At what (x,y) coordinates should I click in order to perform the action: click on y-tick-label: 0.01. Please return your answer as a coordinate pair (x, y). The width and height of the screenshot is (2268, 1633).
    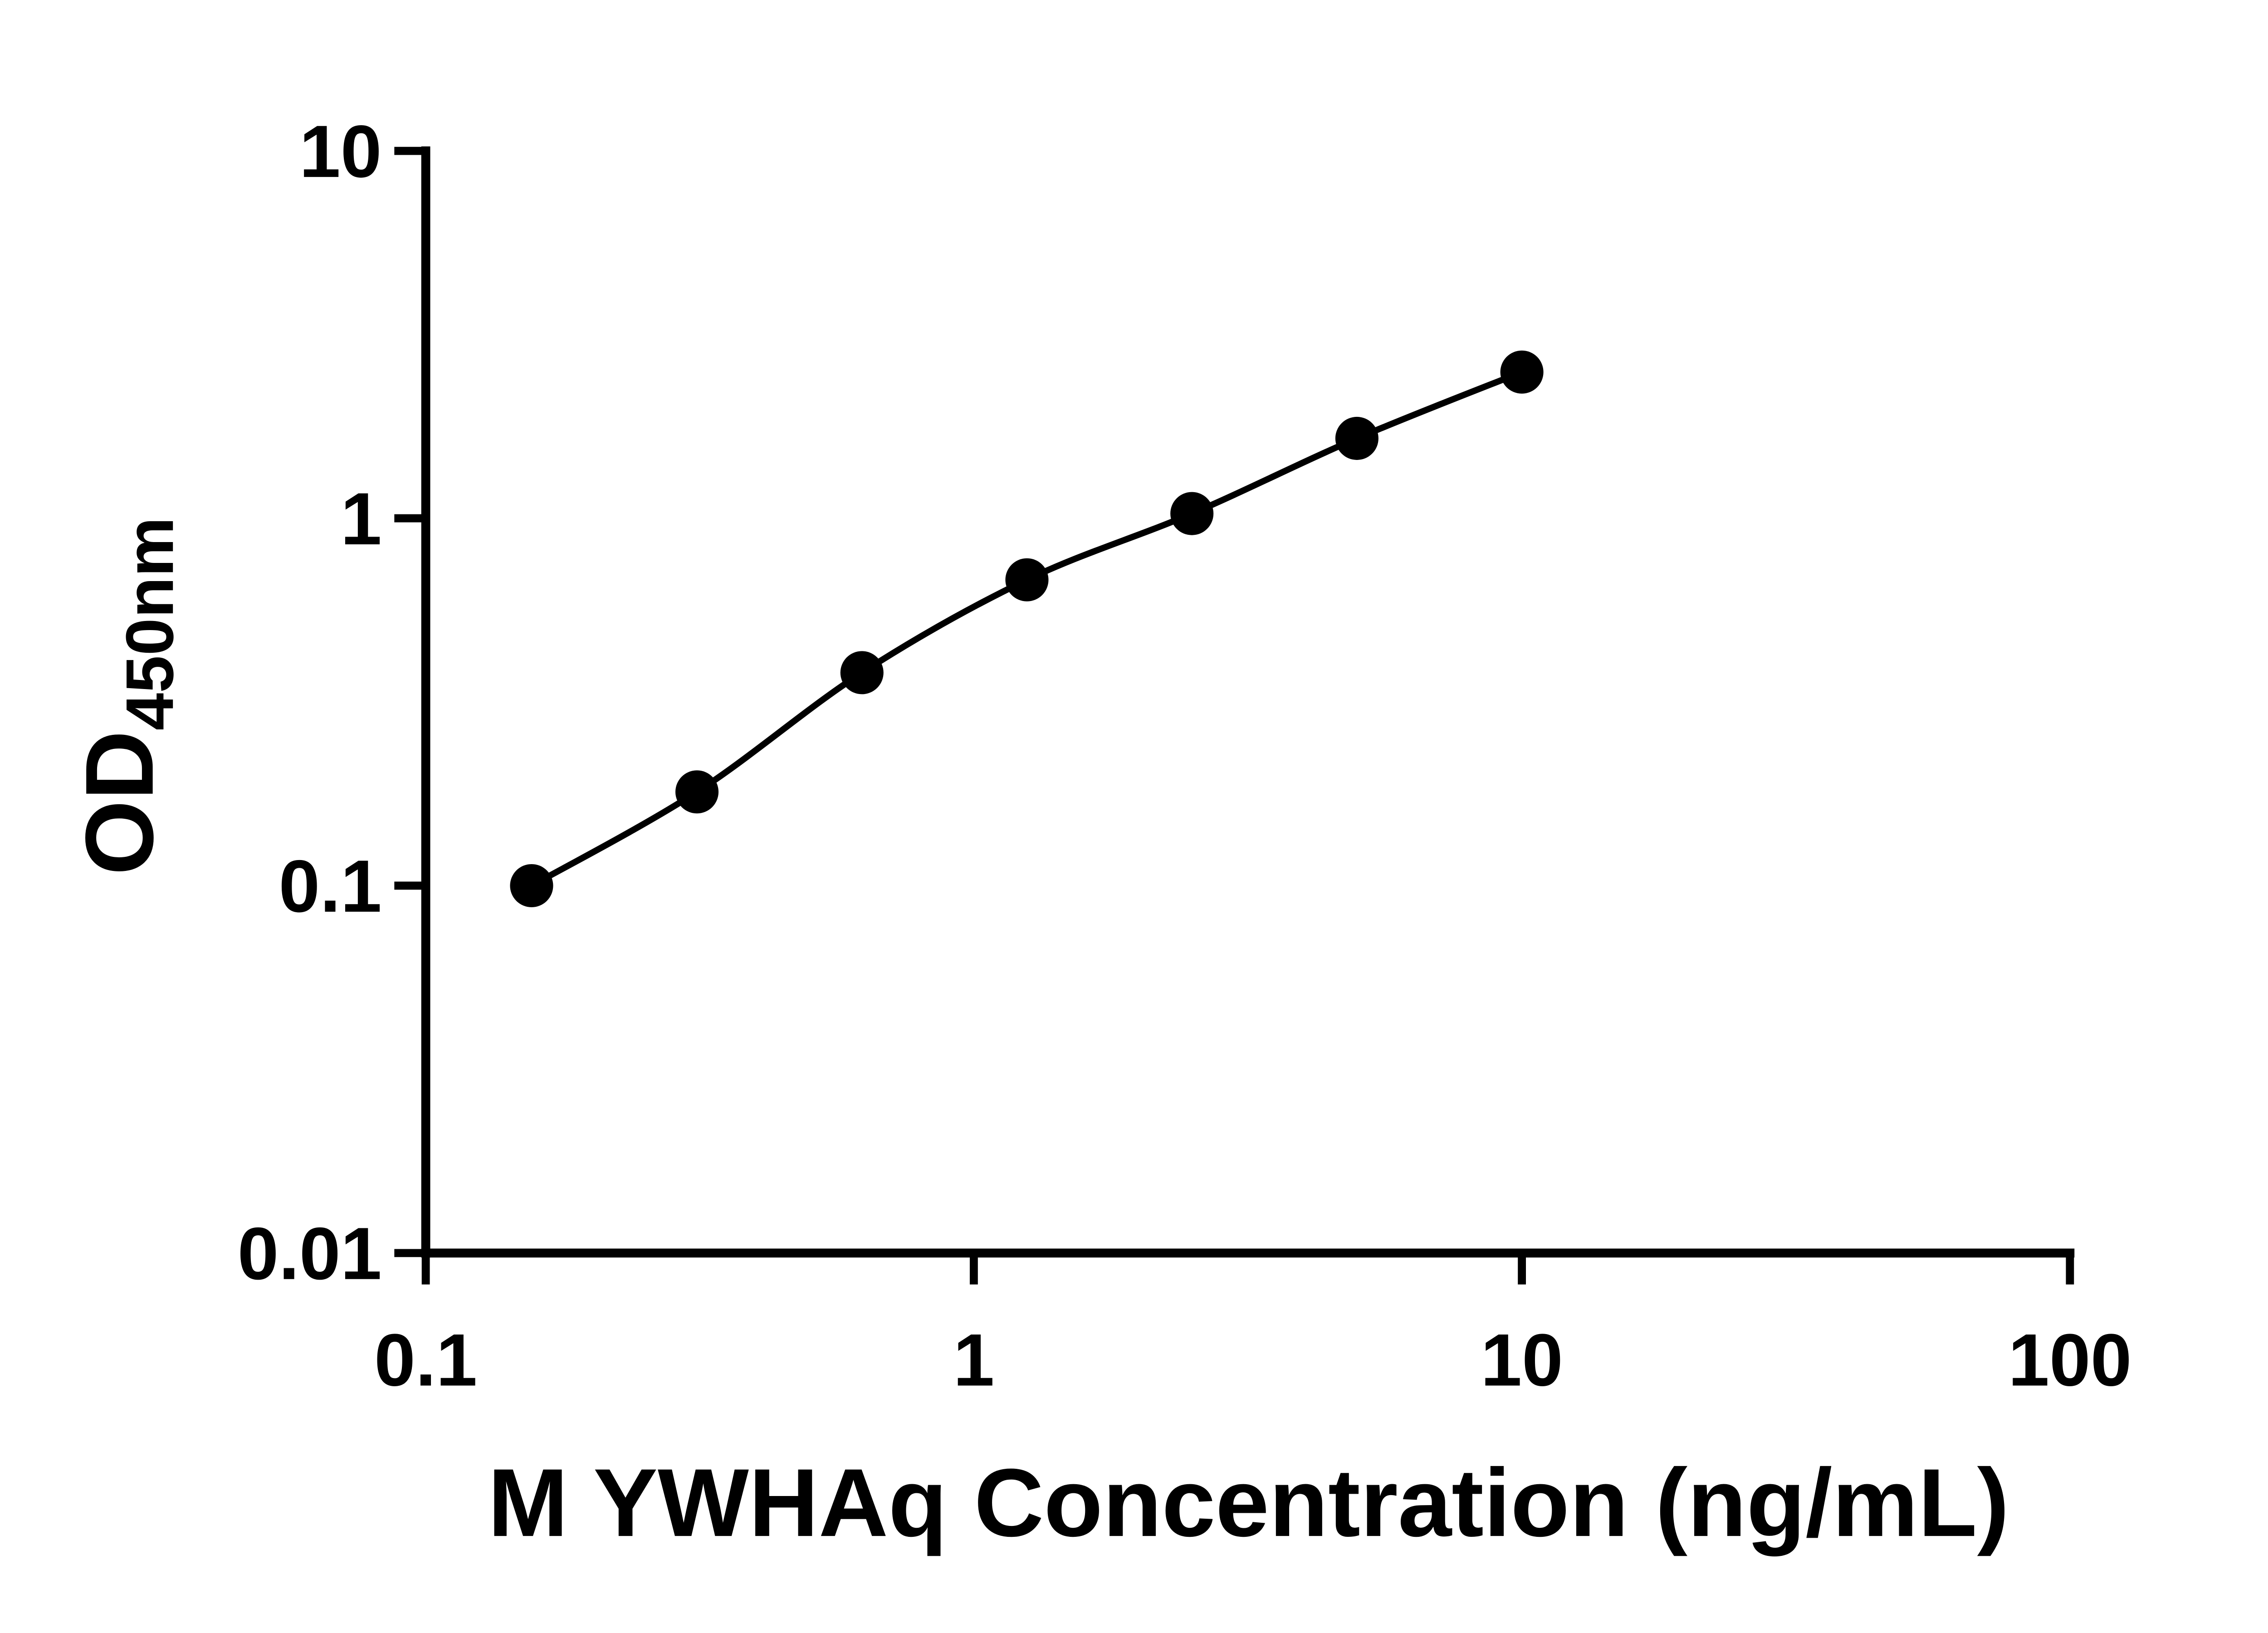
    Looking at the image, I should click on (310, 1253).